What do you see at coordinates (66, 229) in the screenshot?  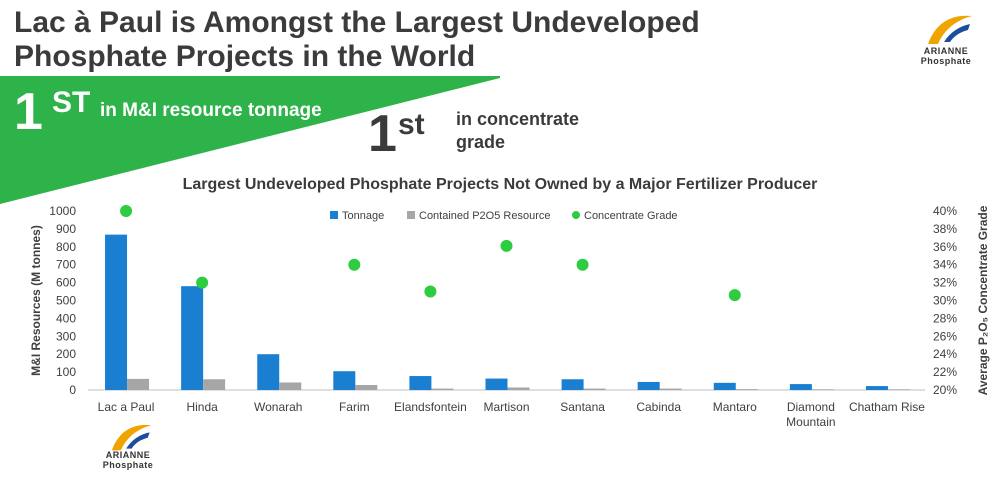 I see `y-tick-label: 900` at bounding box center [66, 229].